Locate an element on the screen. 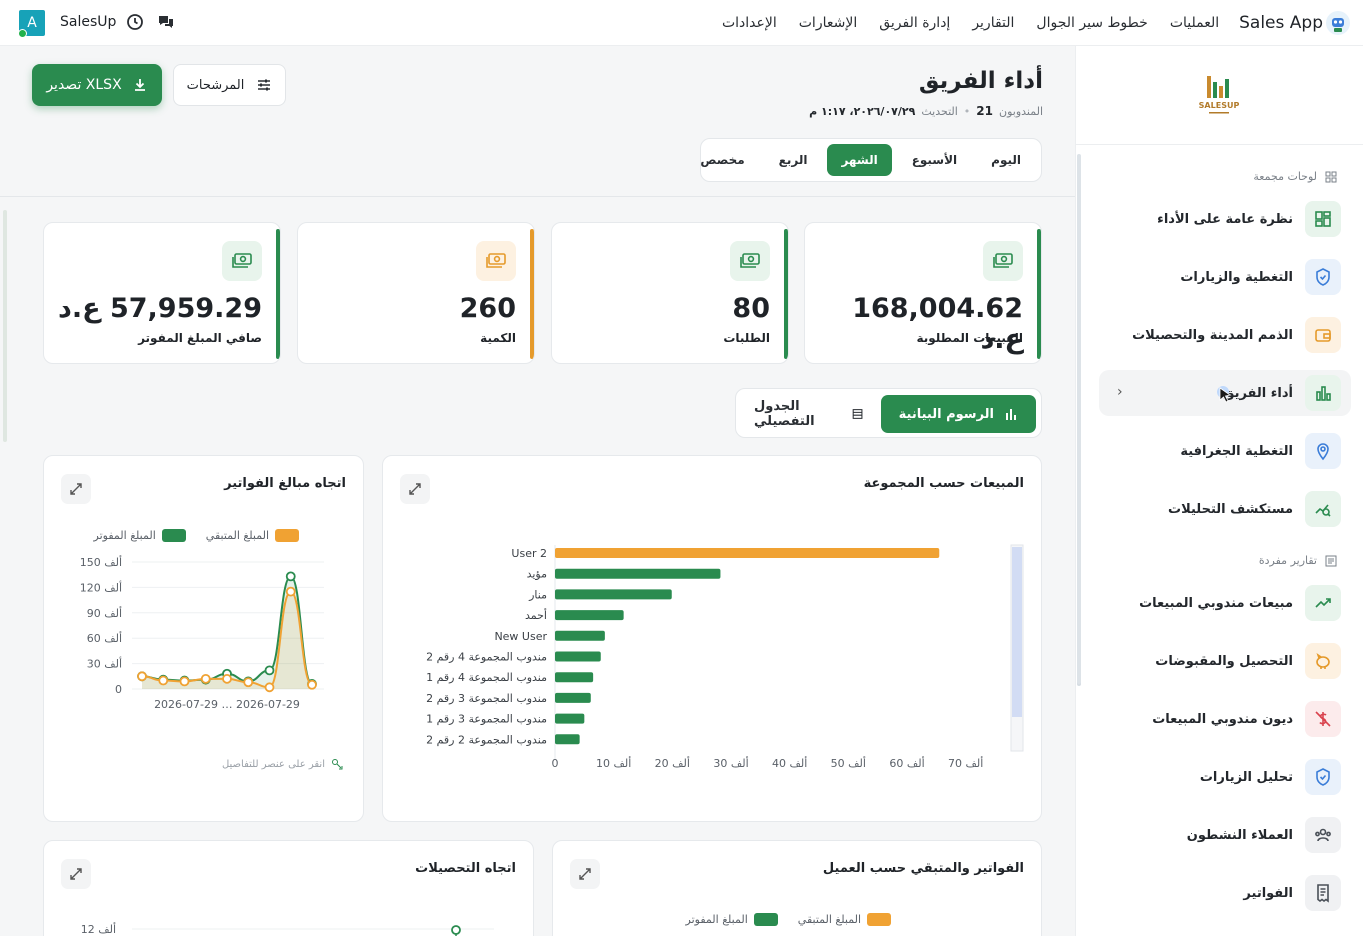 This screenshot has width=1363, height=936. nav-team-management: إدارة الفريق is located at coordinates (915, 23).